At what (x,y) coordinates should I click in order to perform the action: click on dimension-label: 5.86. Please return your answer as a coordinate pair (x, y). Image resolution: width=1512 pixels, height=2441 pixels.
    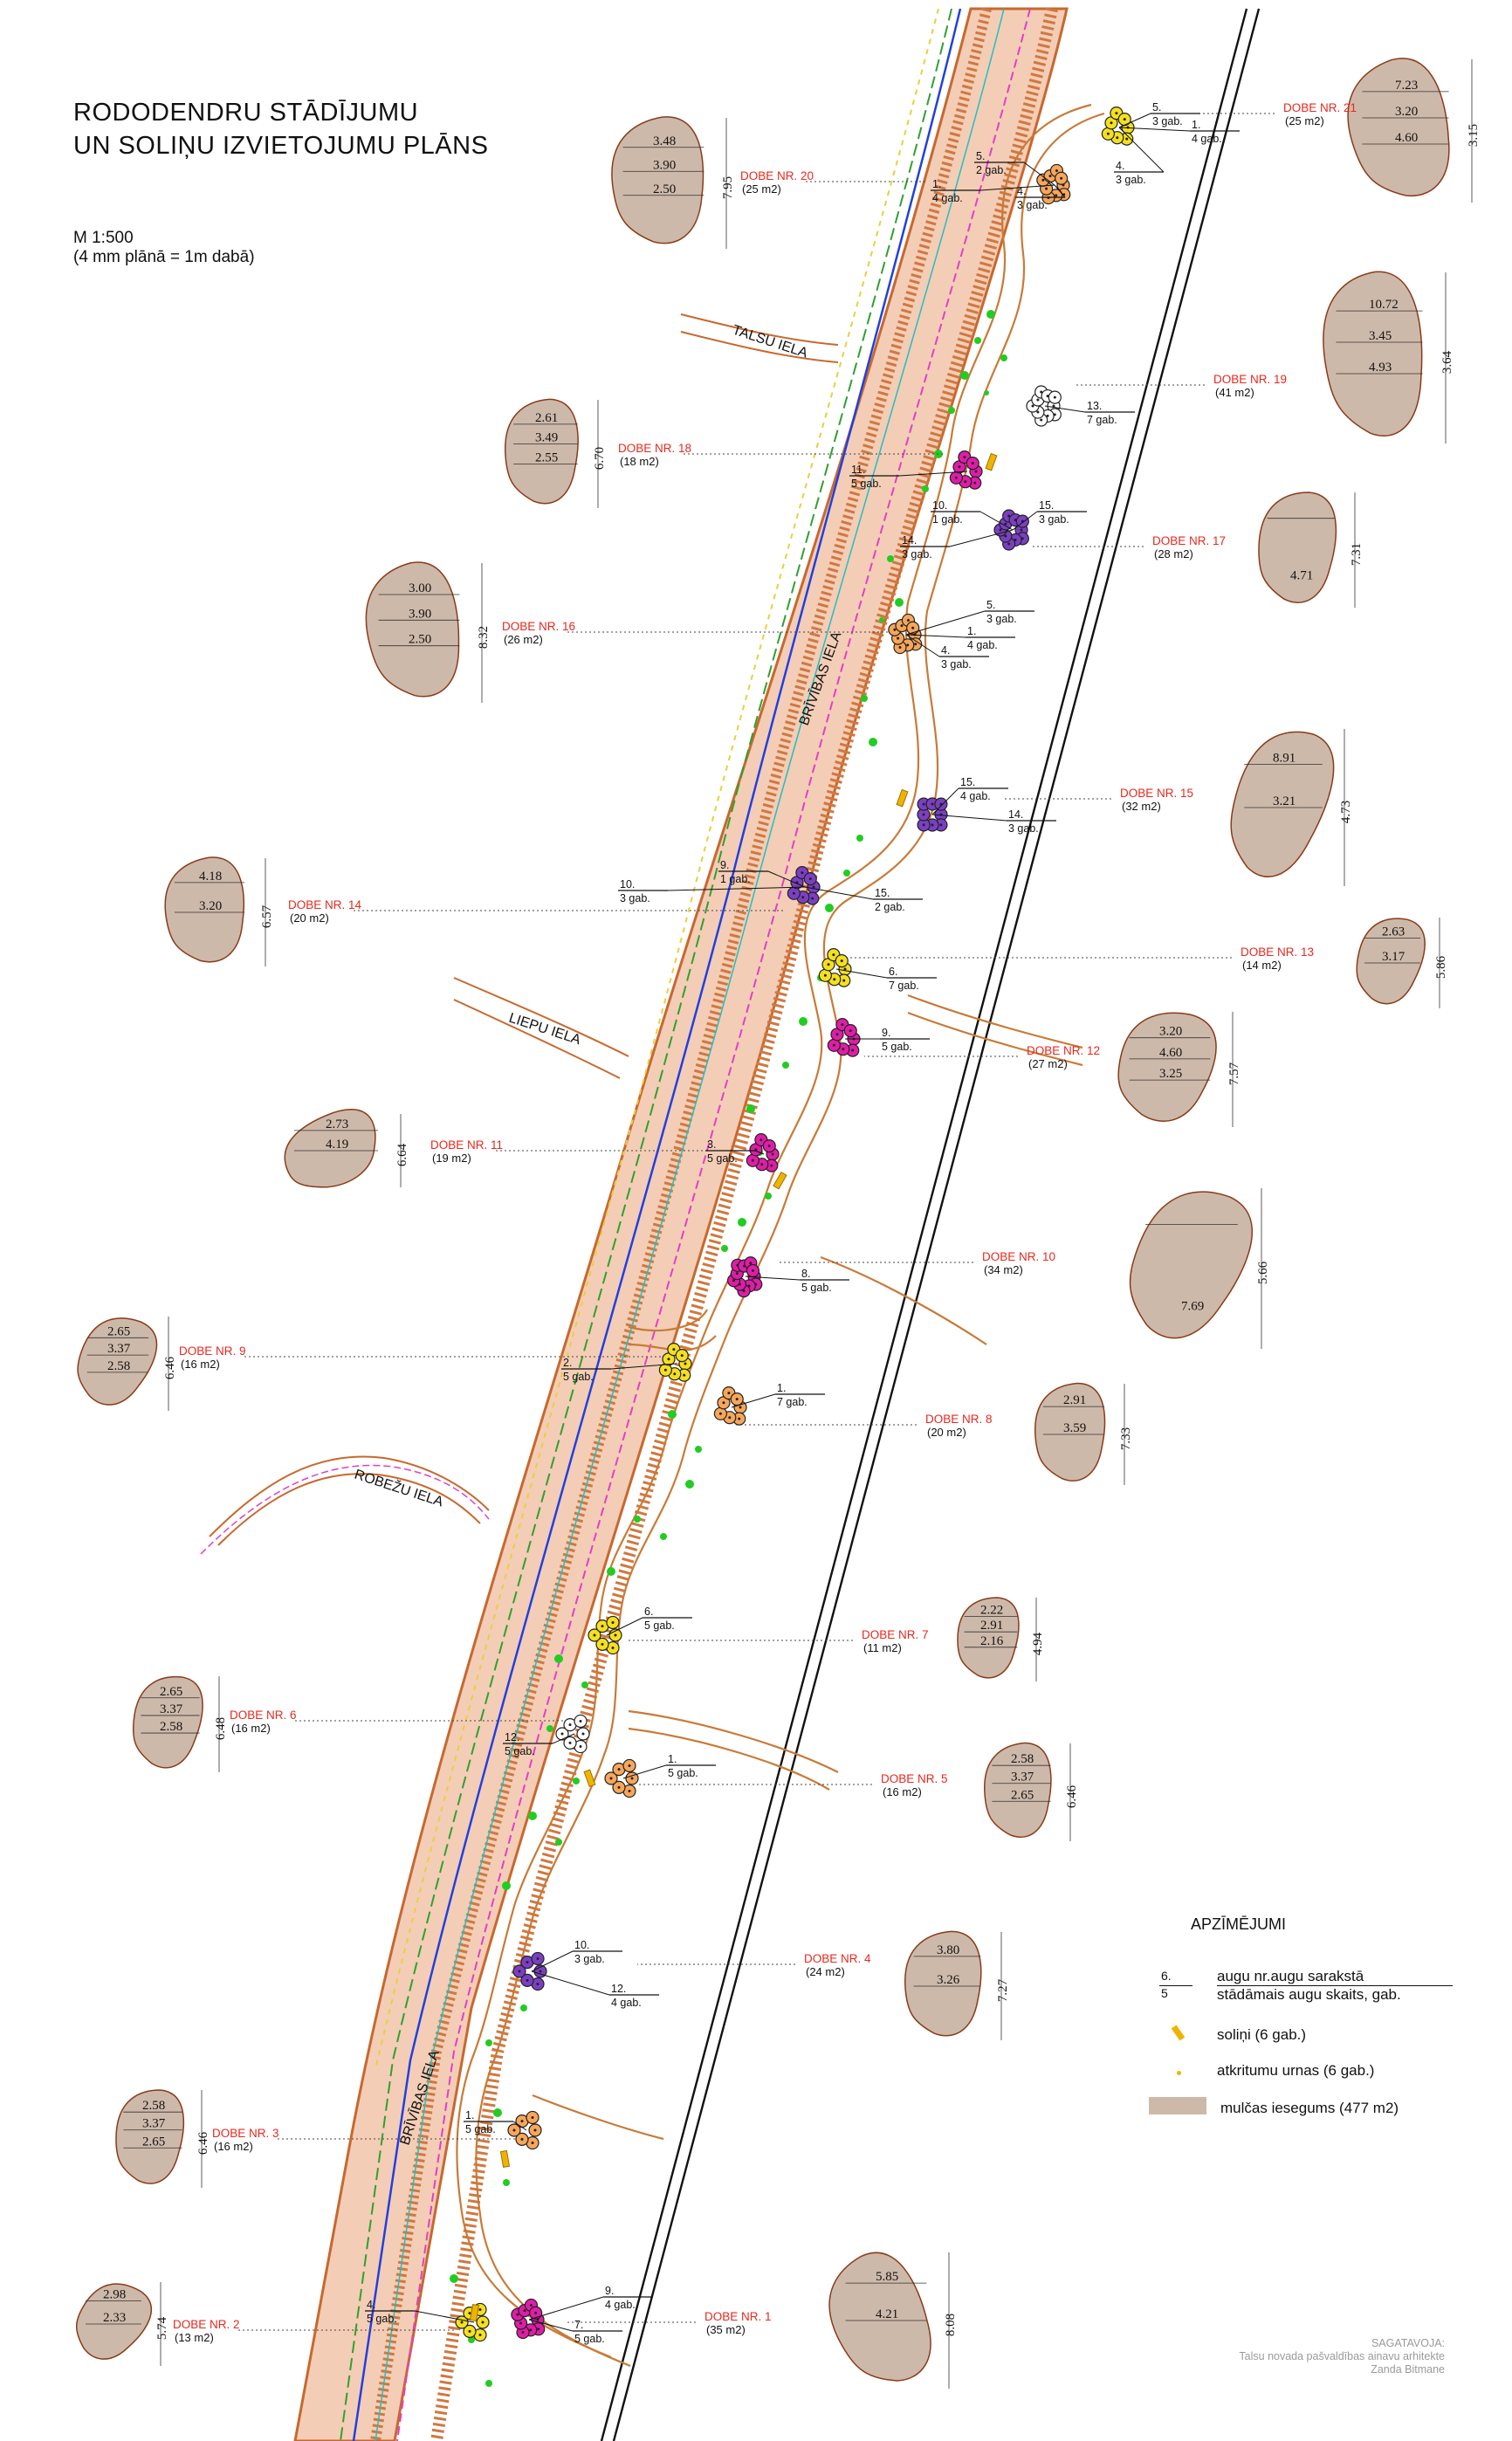
    Looking at the image, I should click on (1441, 967).